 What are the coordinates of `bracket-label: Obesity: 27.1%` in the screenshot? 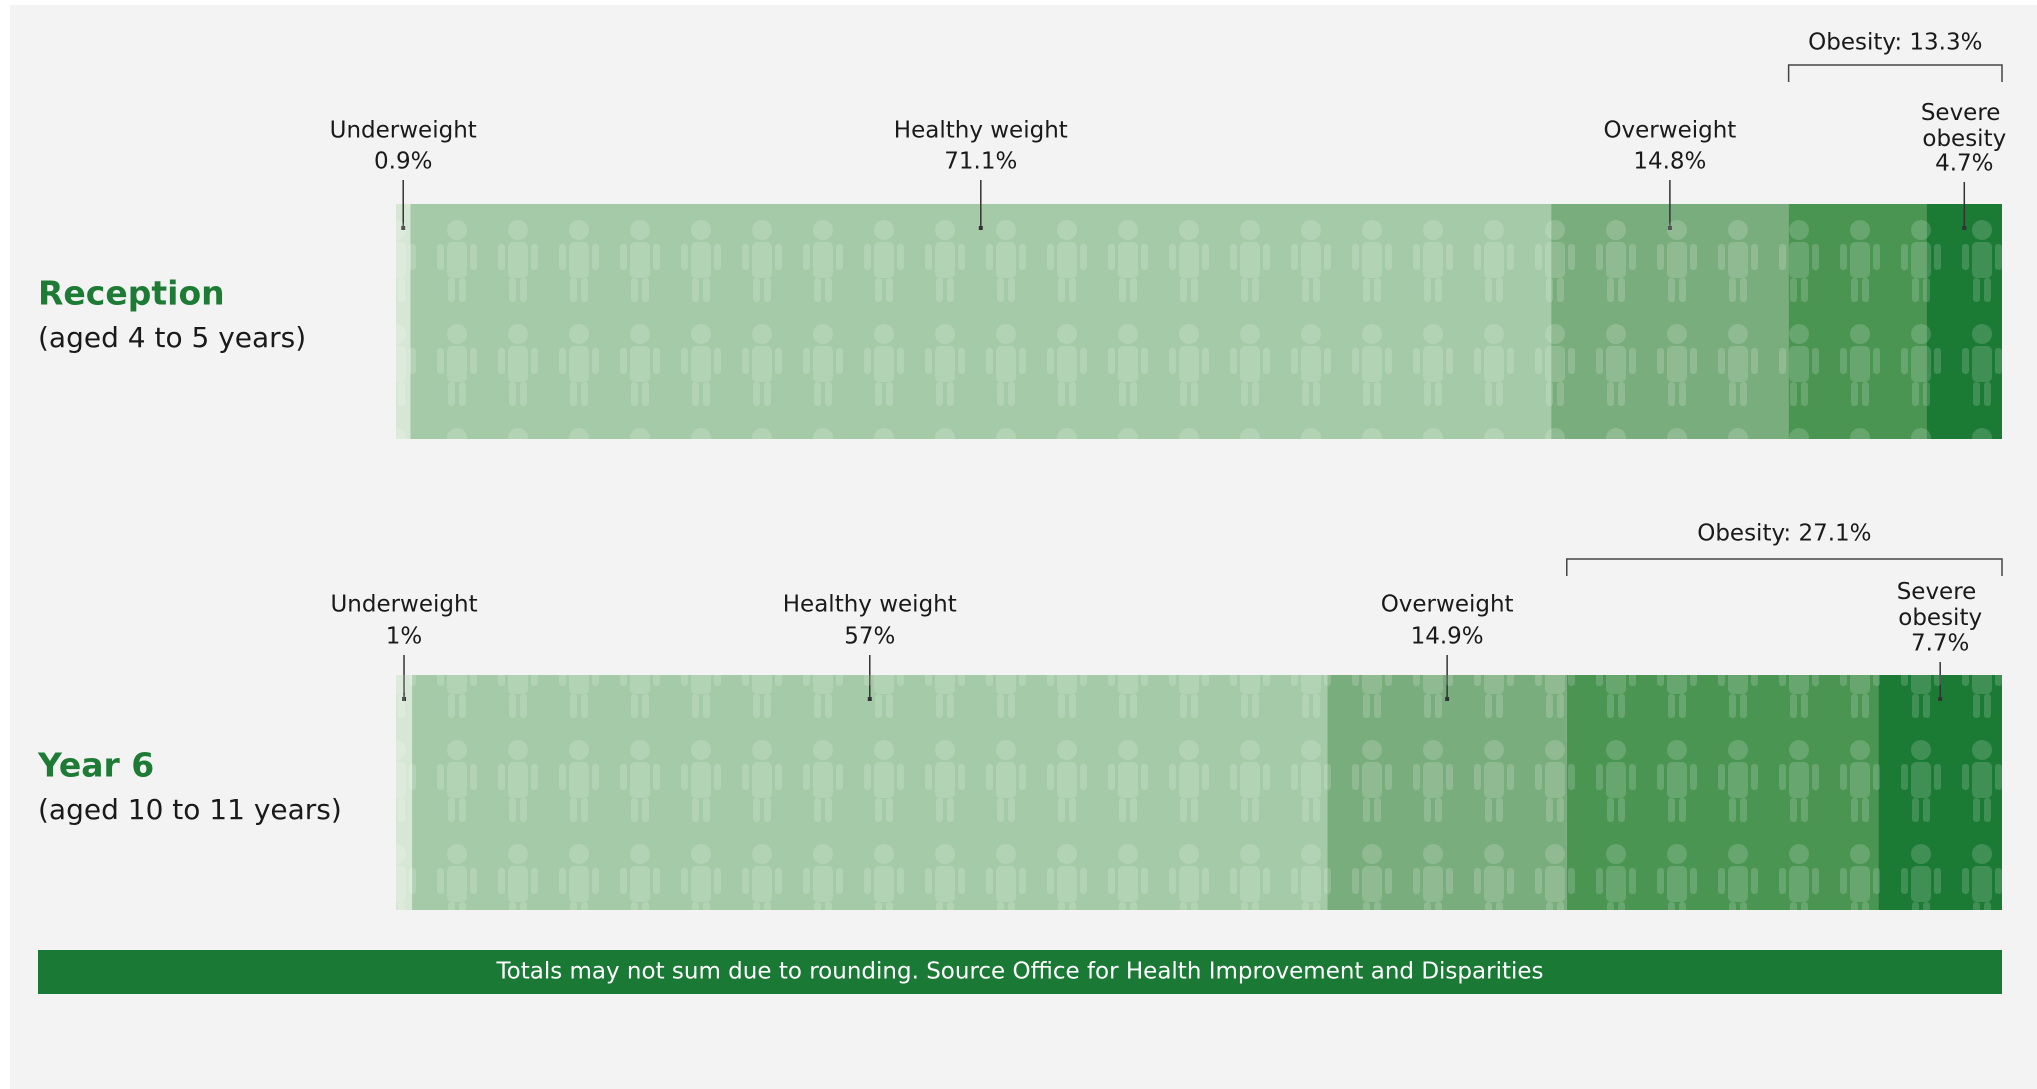 It's located at (1784, 534).